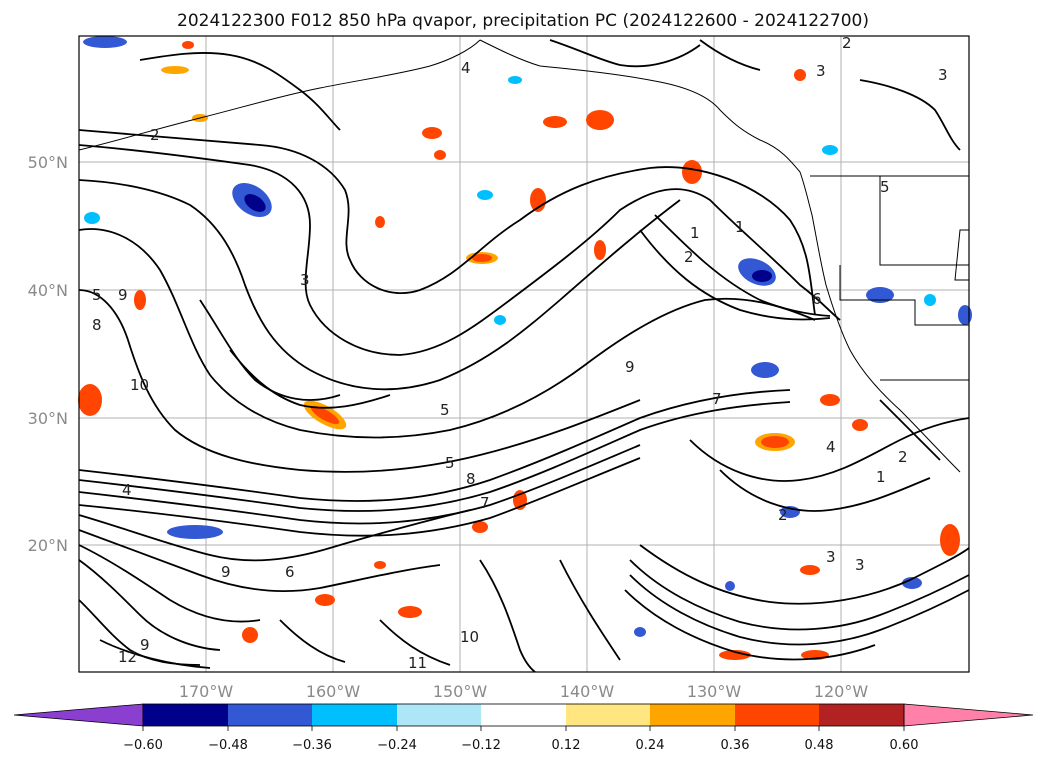 This screenshot has height=765, width=1047. Describe the element at coordinates (312, 745) in the screenshot. I see `colorbar-tick-label: −0.36` at that location.